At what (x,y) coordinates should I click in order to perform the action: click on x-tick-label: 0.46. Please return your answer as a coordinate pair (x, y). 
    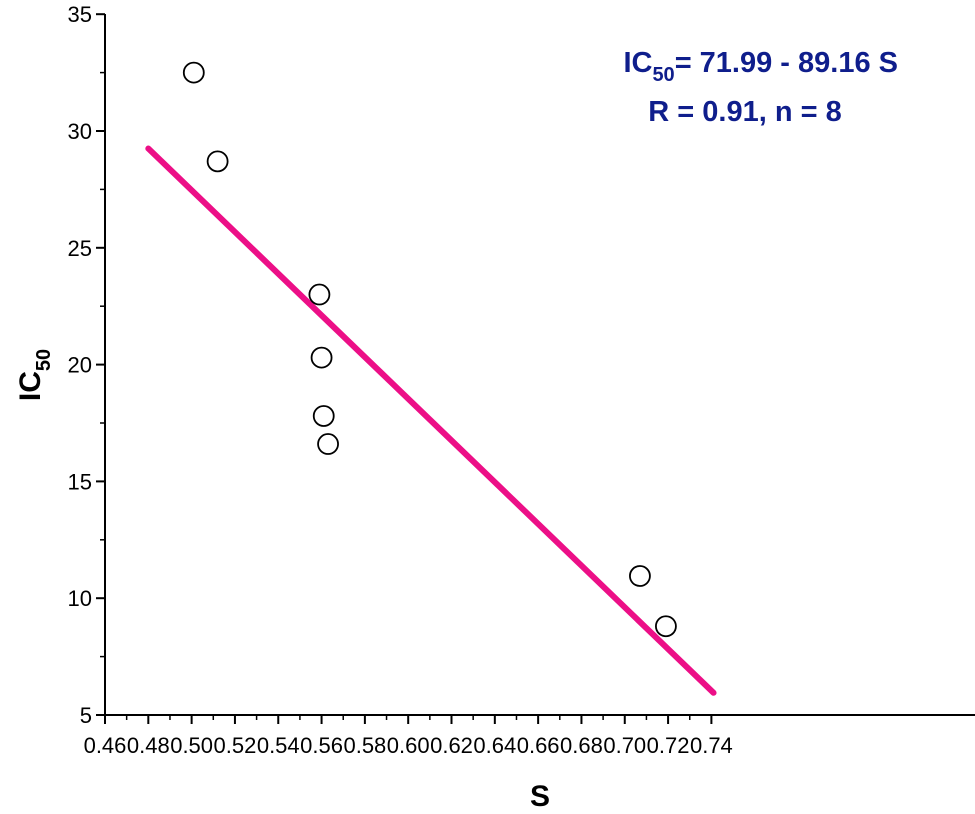
    Looking at the image, I should click on (105, 745).